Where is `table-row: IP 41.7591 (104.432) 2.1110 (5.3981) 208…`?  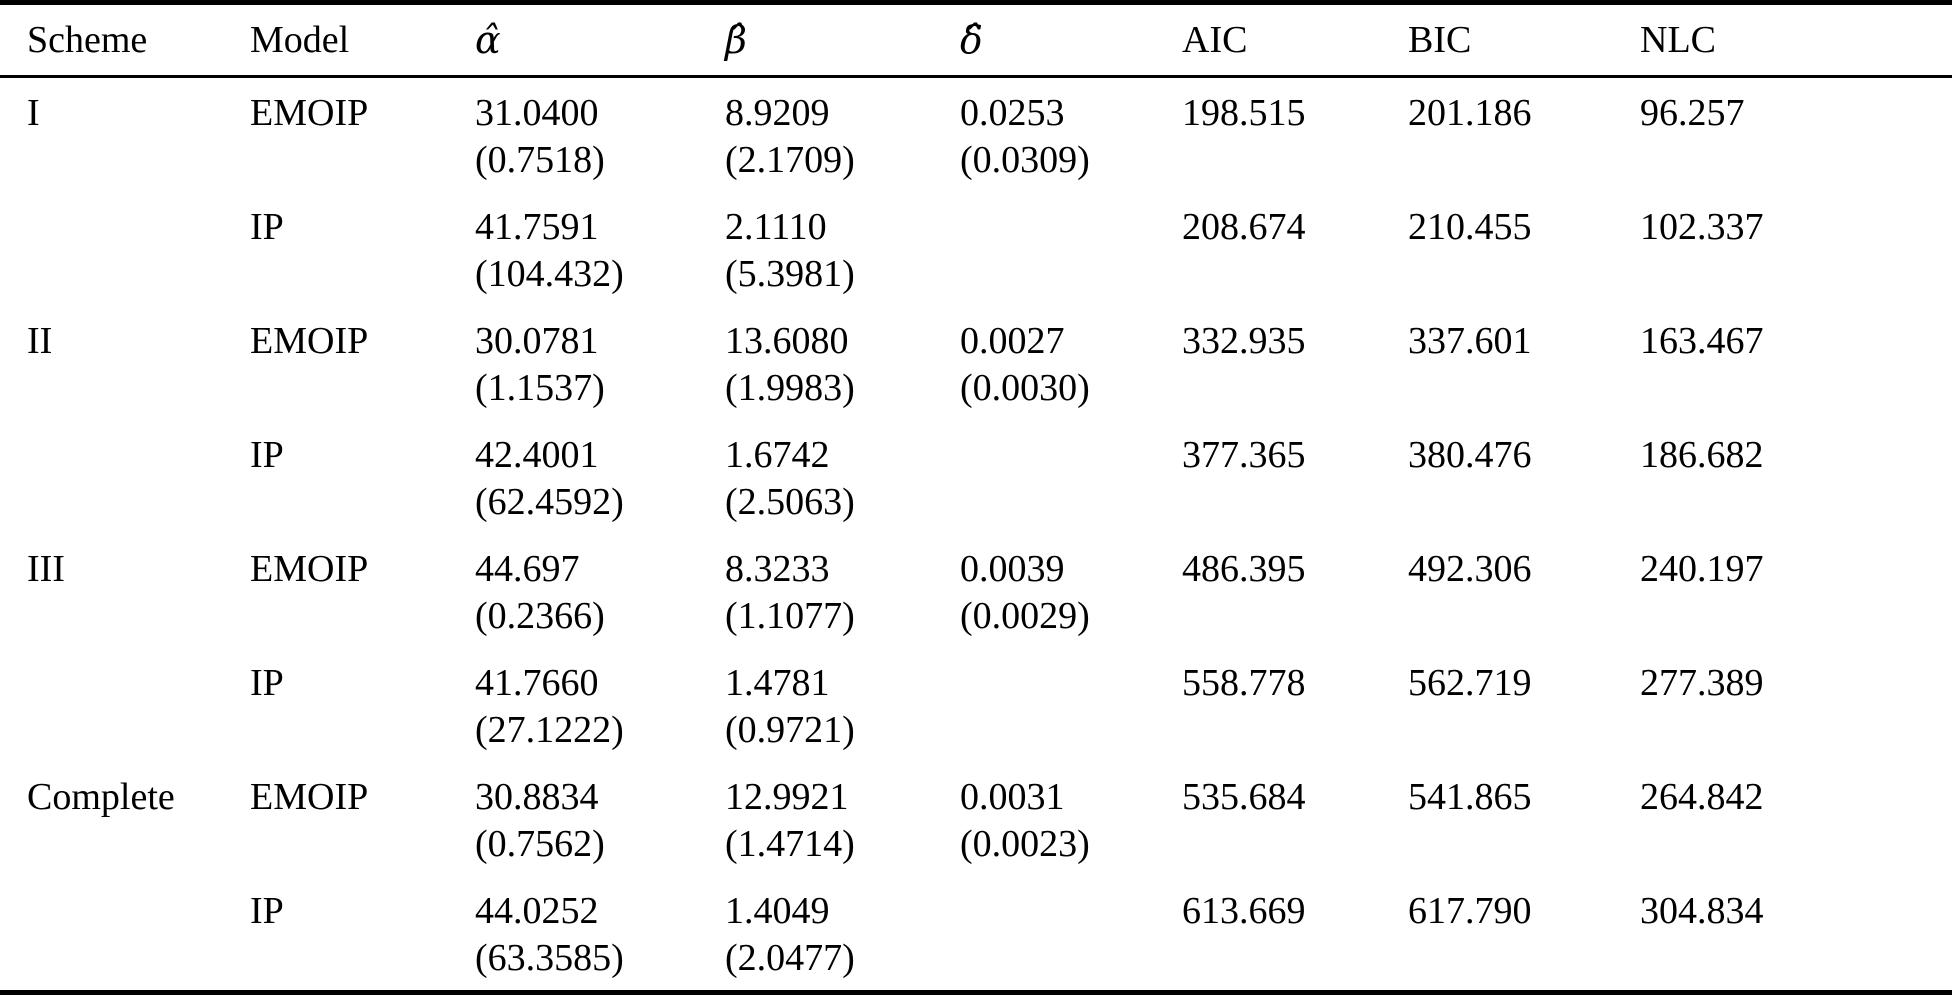 table-row: IP 41.7591 (104.432) 2.1110 (5.3981) 208… is located at coordinates (976, 249).